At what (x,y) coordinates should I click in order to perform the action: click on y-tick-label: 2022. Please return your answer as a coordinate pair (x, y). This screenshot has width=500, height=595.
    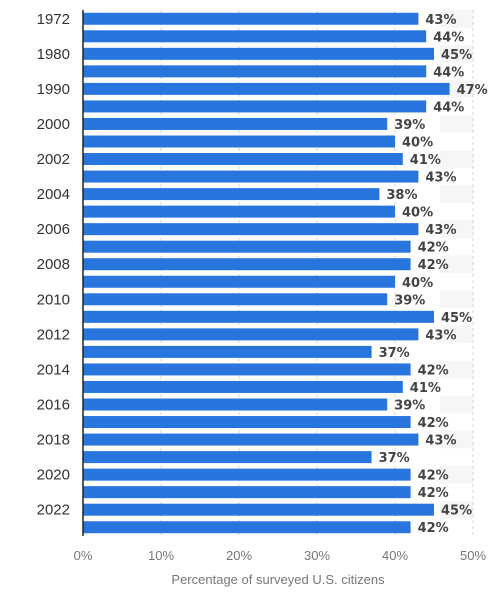
    Looking at the image, I should click on (53, 510).